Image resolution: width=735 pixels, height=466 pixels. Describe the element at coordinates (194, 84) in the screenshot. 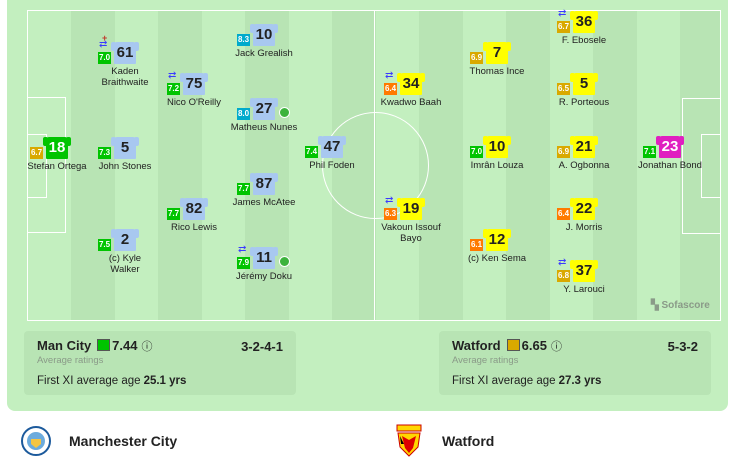

I see `shirt-number: 75` at that location.